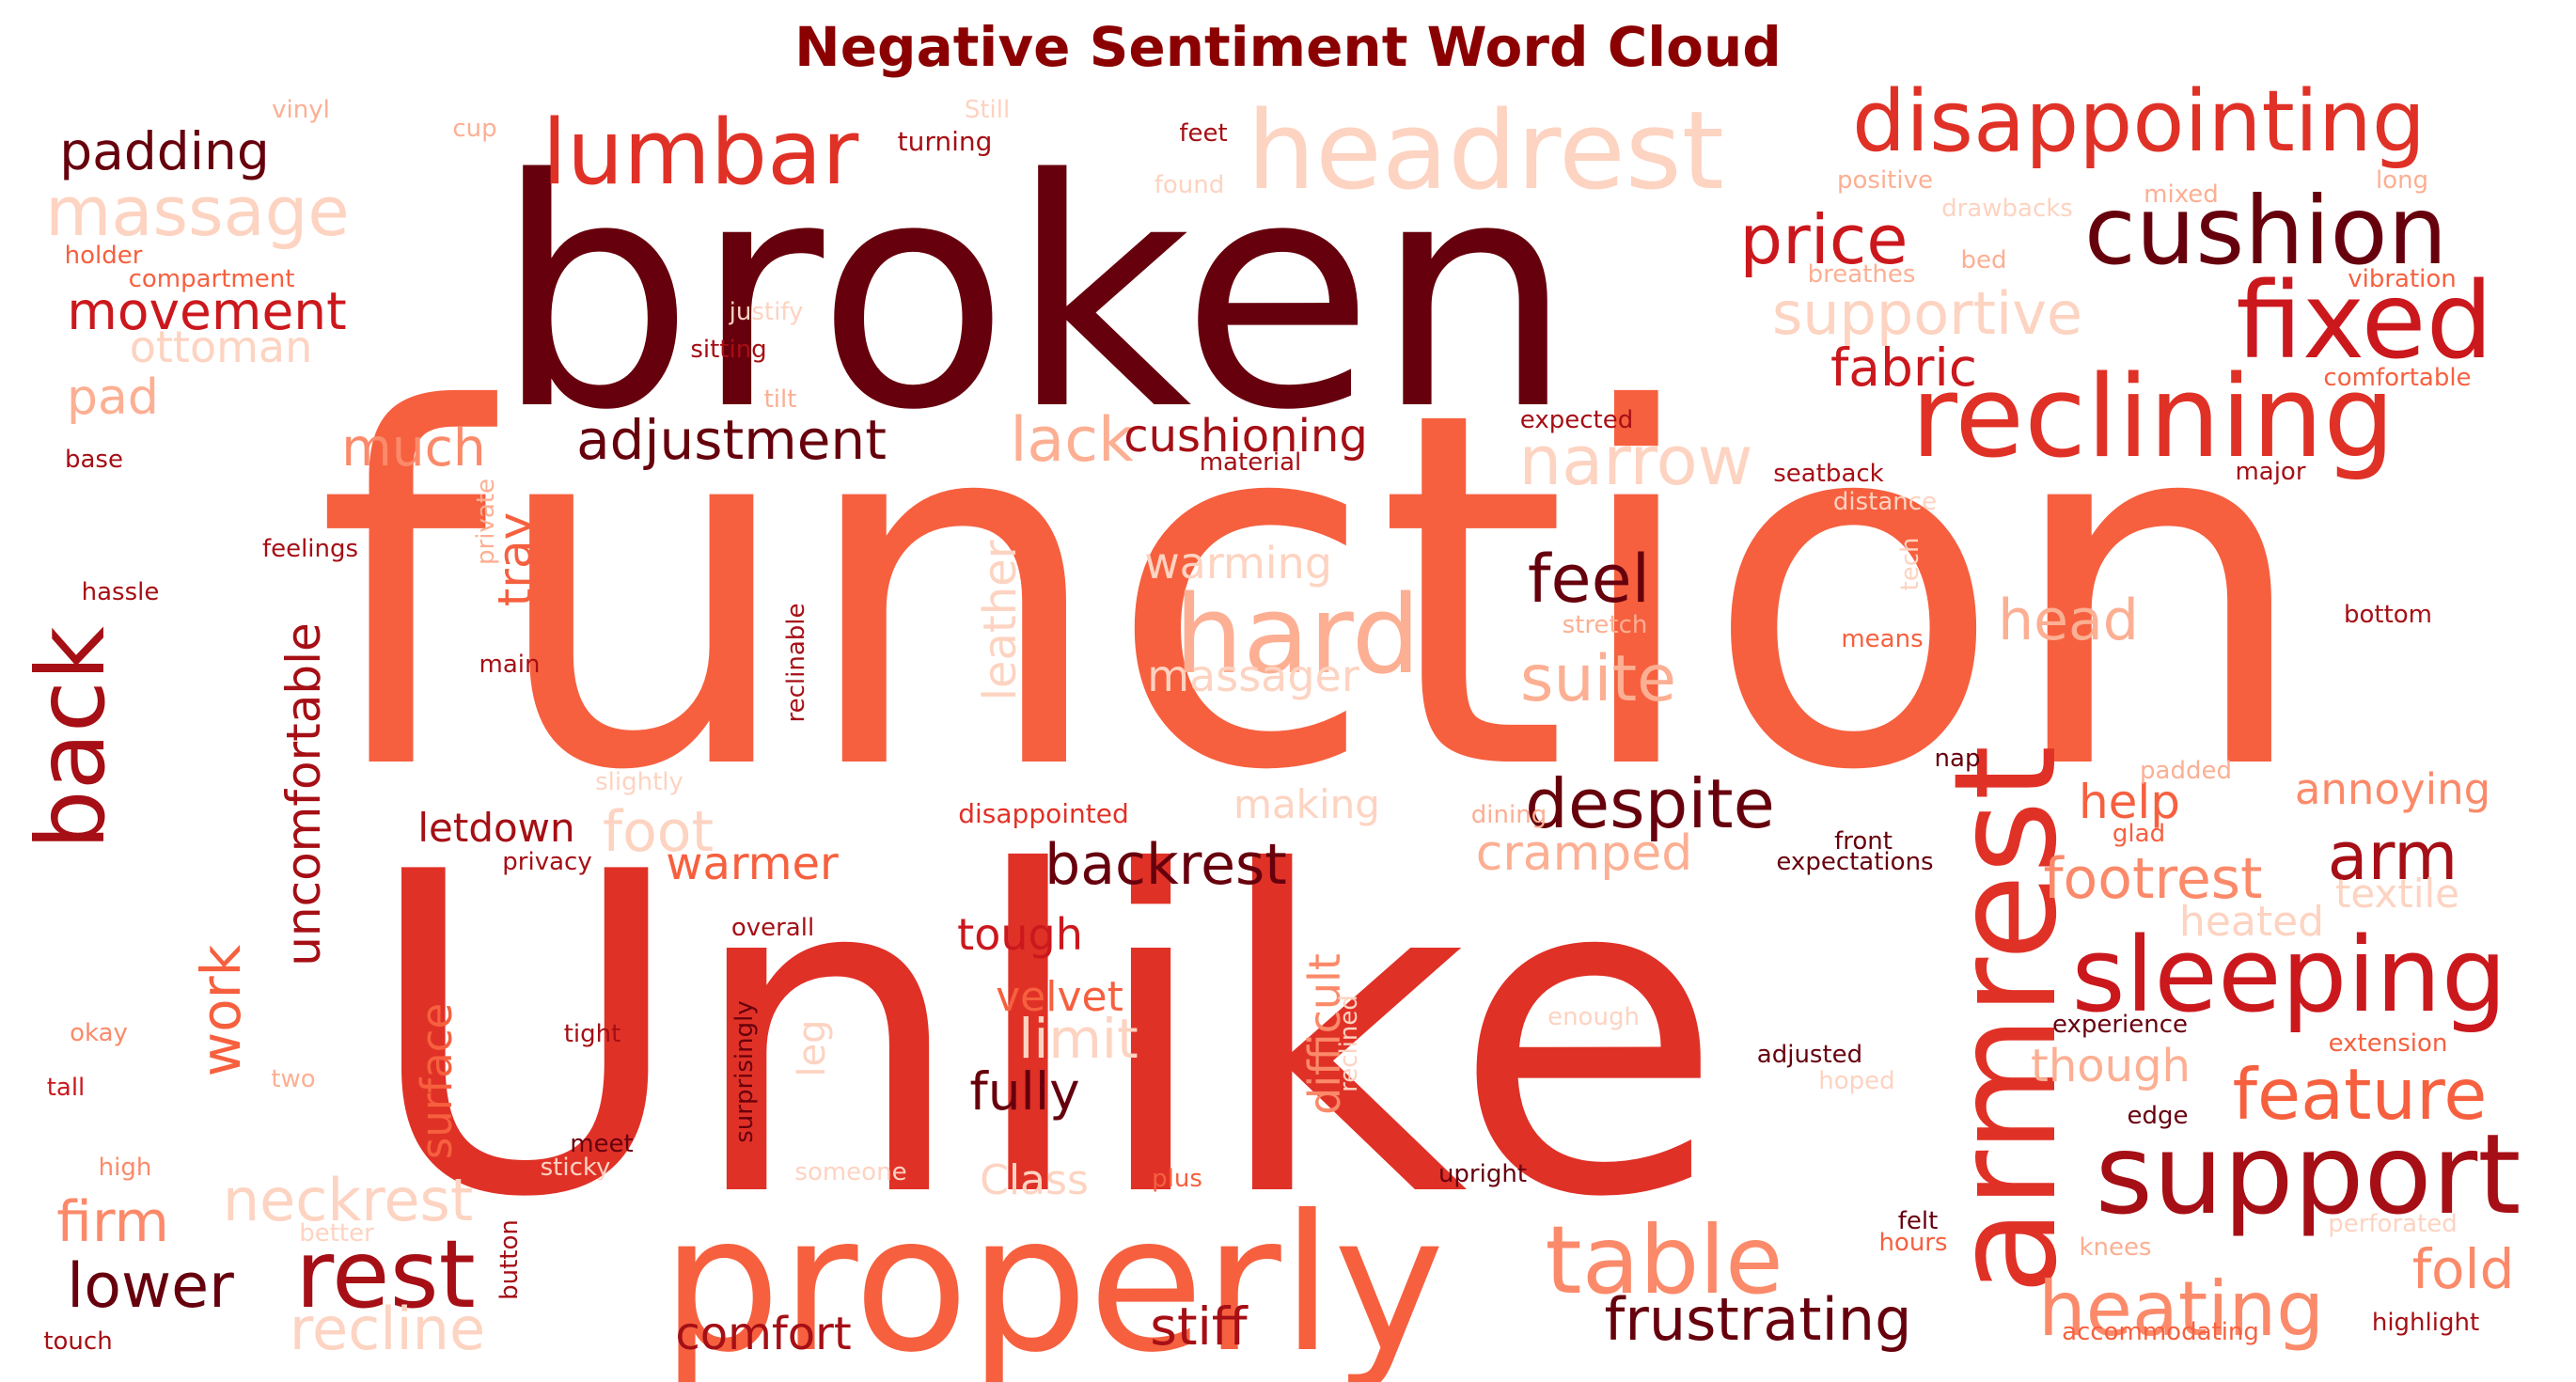 Image resolution: width=2576 pixels, height=1382 pixels. I want to click on word-cup: cup, so click(474, 129).